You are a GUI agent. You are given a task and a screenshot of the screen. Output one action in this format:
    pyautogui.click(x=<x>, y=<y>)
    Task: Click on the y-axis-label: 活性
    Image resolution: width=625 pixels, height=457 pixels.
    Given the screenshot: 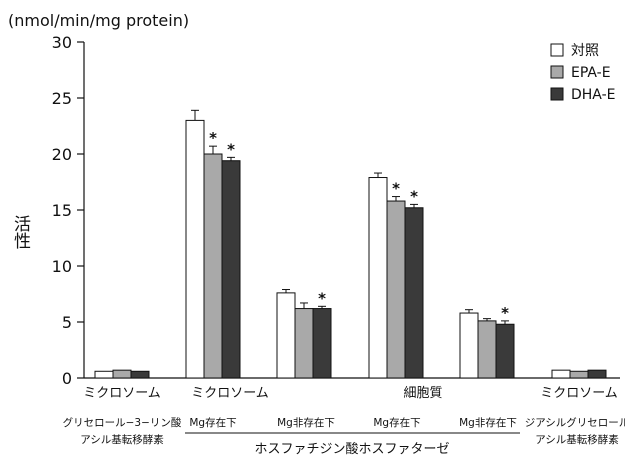 What is the action you would take?
    pyautogui.click(x=20, y=232)
    